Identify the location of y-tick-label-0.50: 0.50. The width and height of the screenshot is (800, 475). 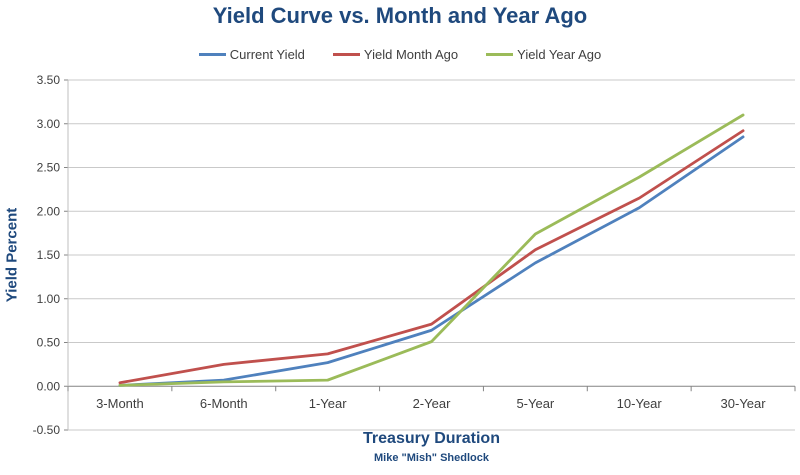
(49, 343).